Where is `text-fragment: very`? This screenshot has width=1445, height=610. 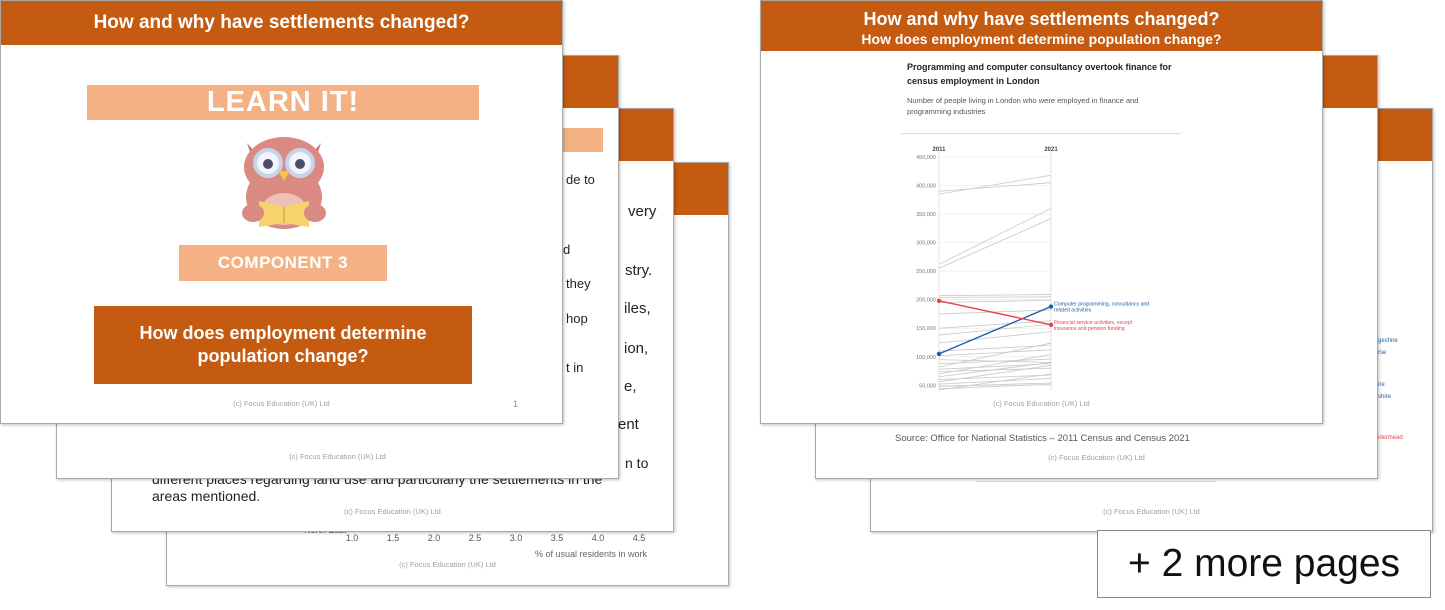
text-fragment: very is located at coordinates (642, 211).